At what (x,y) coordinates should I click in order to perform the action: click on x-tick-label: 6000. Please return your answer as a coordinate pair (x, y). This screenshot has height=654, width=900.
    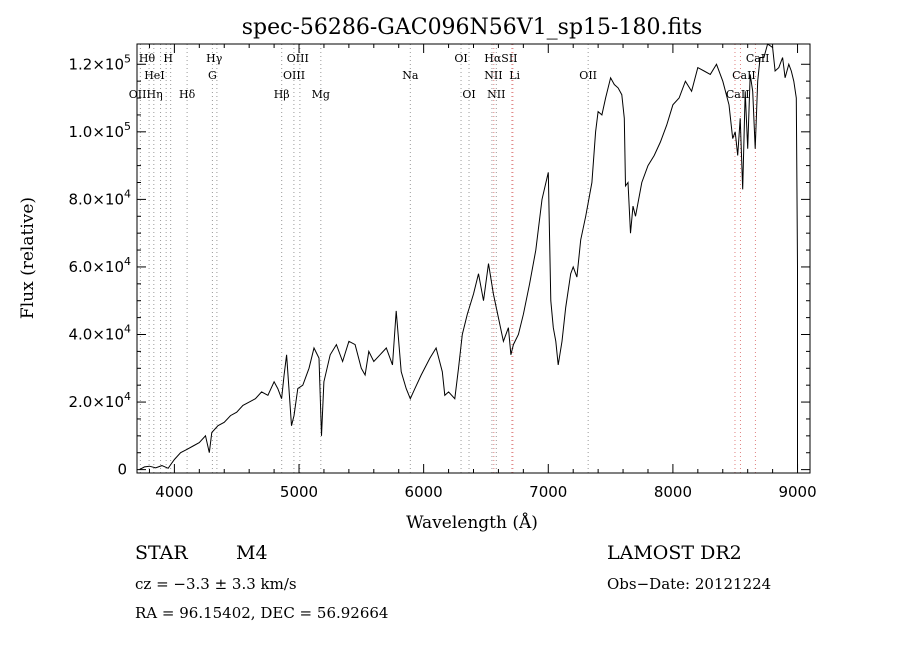
    Looking at the image, I should click on (424, 492).